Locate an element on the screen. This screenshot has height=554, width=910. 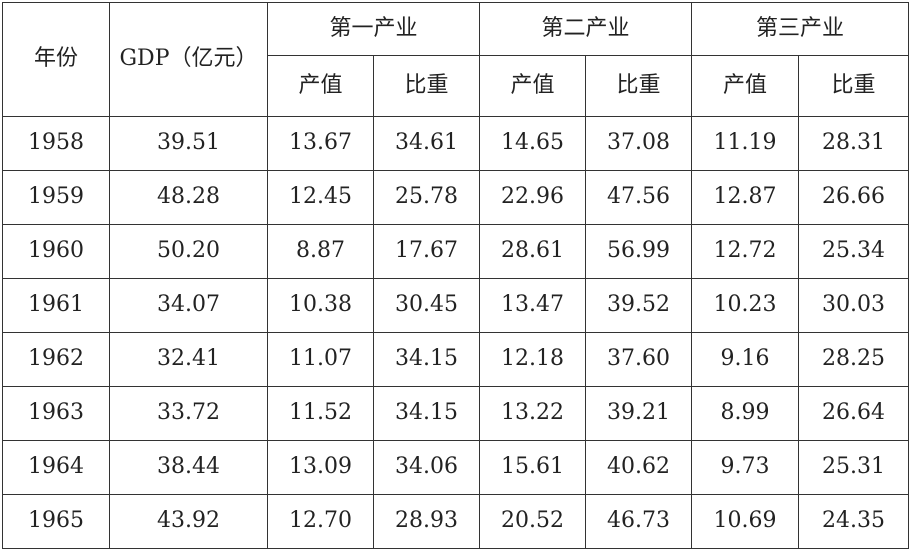
cell-year: 1958 is located at coordinates (56, 143).